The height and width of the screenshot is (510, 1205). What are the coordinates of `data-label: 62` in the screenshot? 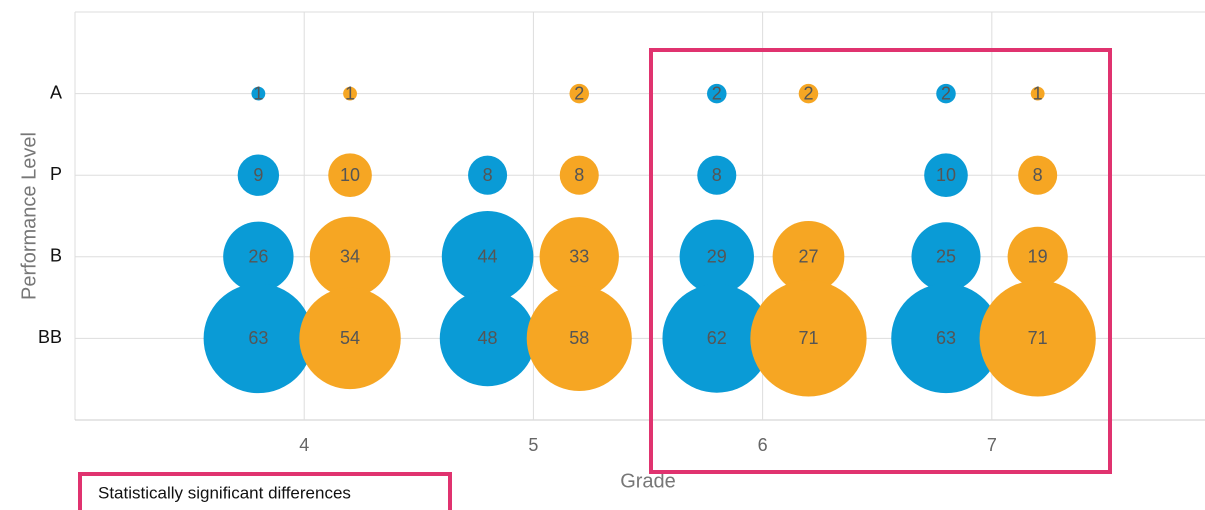 It's located at (717, 338).